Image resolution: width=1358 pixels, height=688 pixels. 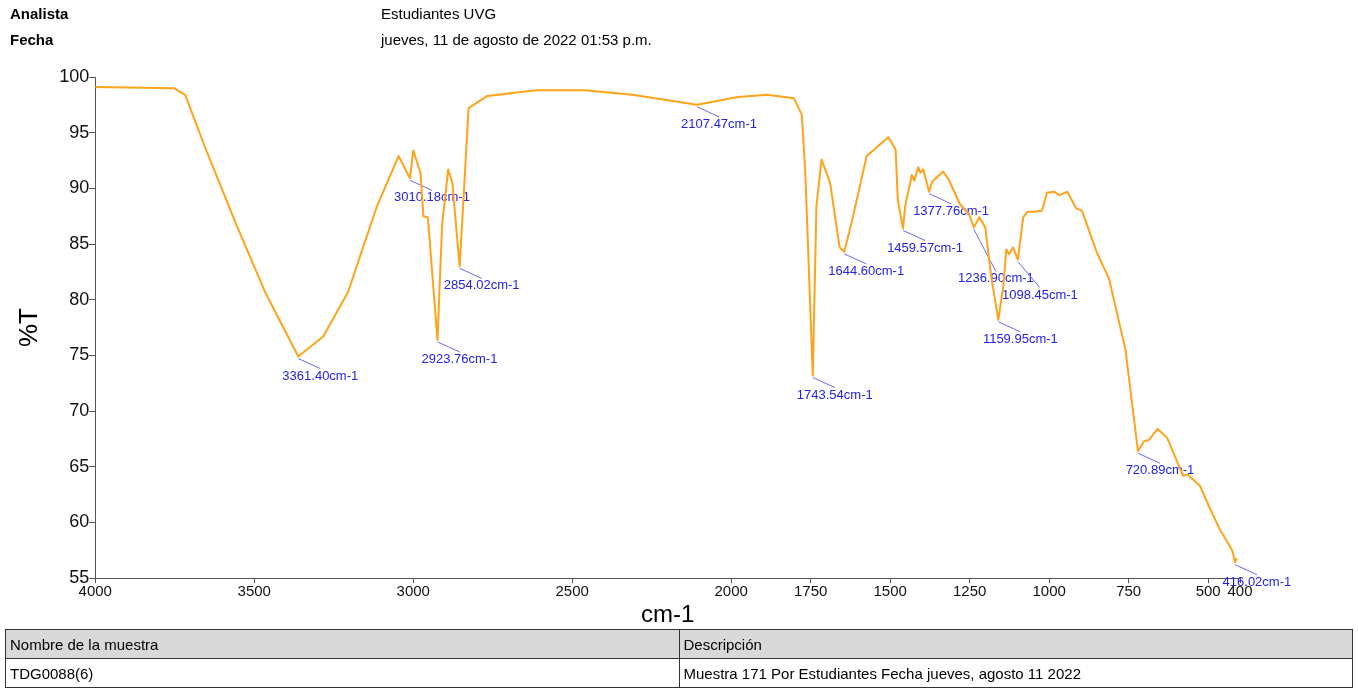 What do you see at coordinates (79, 243) in the screenshot?
I see `y-tick-label: 85` at bounding box center [79, 243].